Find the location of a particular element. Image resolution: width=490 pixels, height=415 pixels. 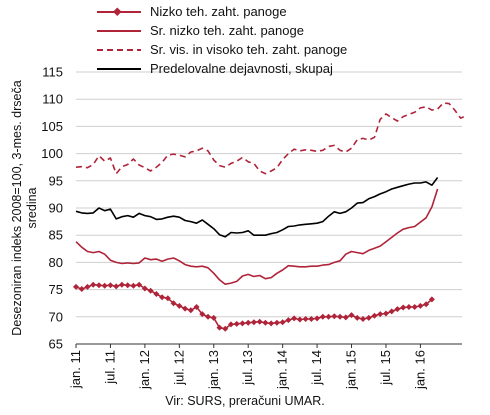

x-tick-label: jul. 13 is located at coordinates (247, 368).